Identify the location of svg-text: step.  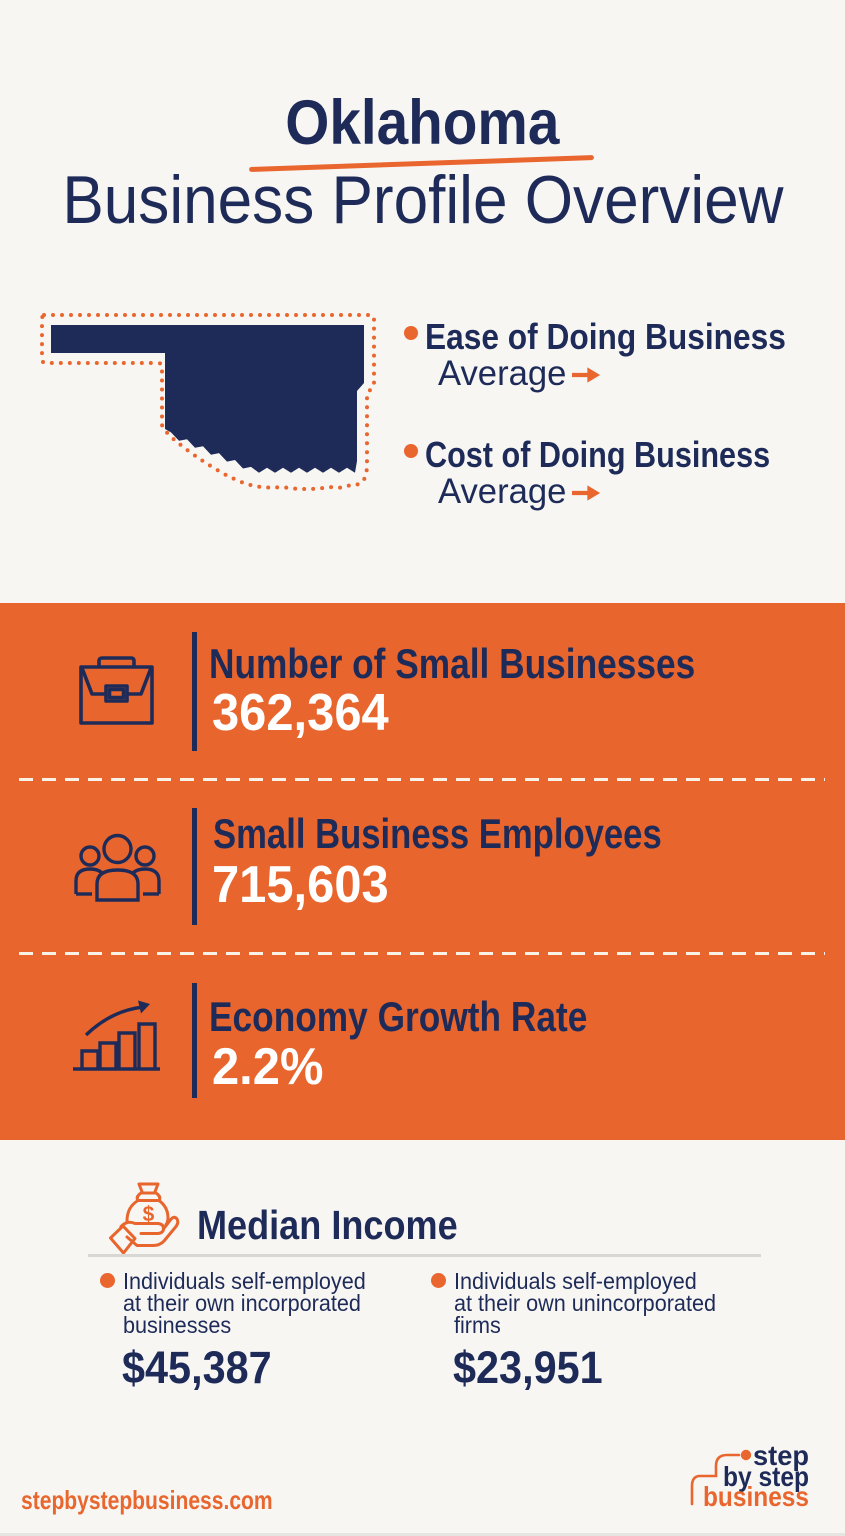
(781, 1455).